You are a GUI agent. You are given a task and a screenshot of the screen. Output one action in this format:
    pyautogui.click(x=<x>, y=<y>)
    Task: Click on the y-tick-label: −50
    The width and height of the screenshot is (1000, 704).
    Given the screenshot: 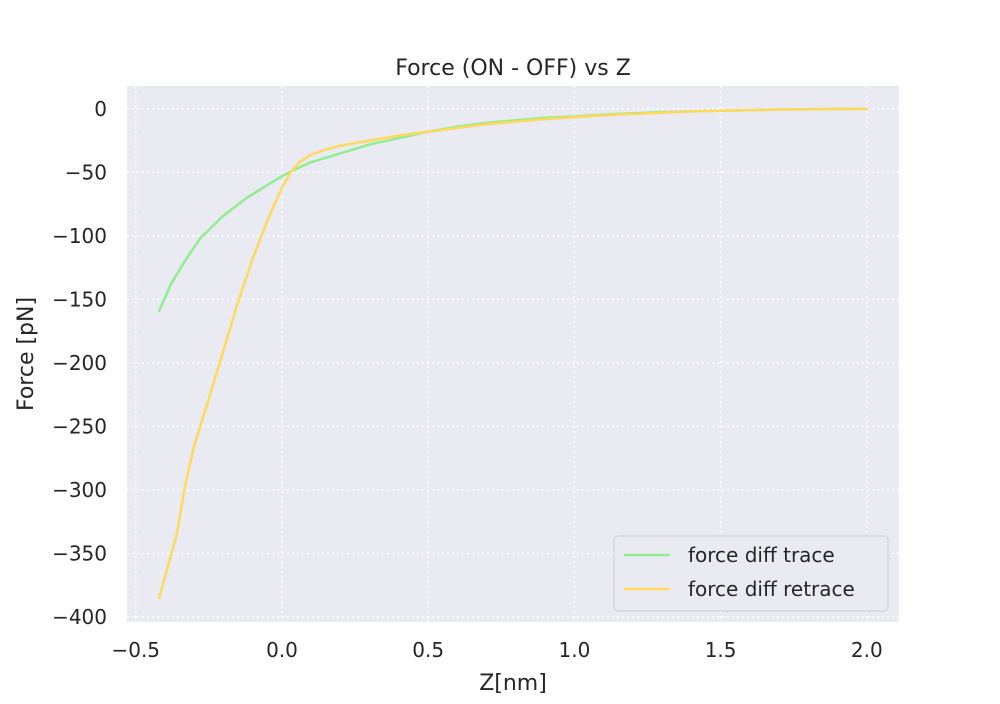 What is the action you would take?
    pyautogui.click(x=86, y=172)
    